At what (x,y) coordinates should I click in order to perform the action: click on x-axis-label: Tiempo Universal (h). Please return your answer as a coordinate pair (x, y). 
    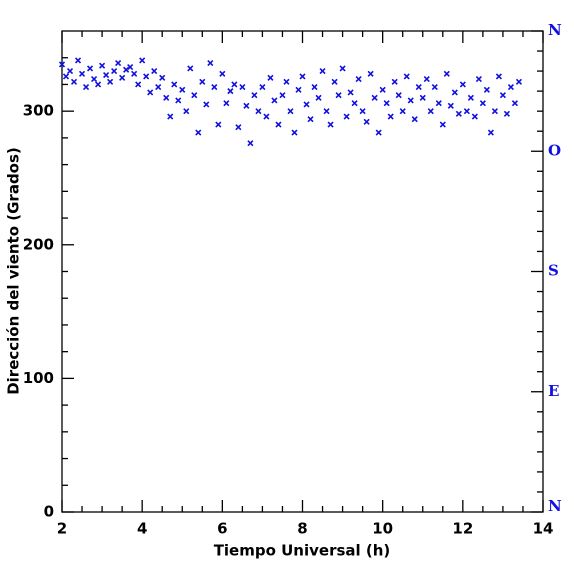
    Looking at the image, I should click on (302, 551).